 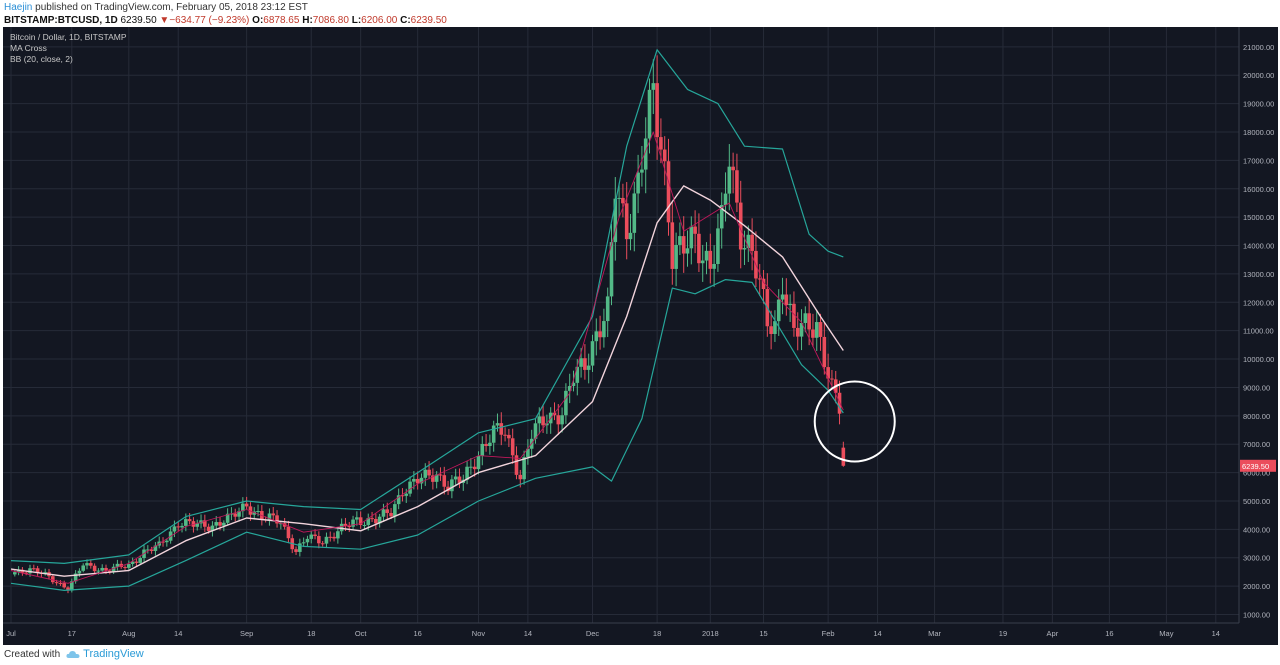 I want to click on close-label: C:, so click(x=405, y=20).